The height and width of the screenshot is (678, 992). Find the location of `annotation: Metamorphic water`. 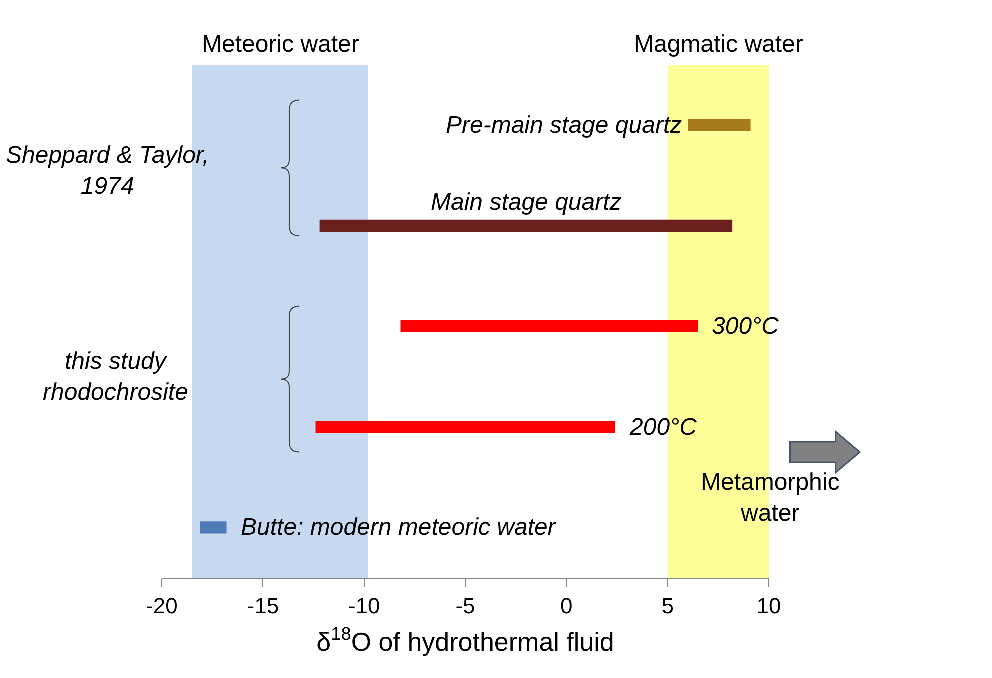

annotation: Metamorphic water is located at coordinates (770, 498).